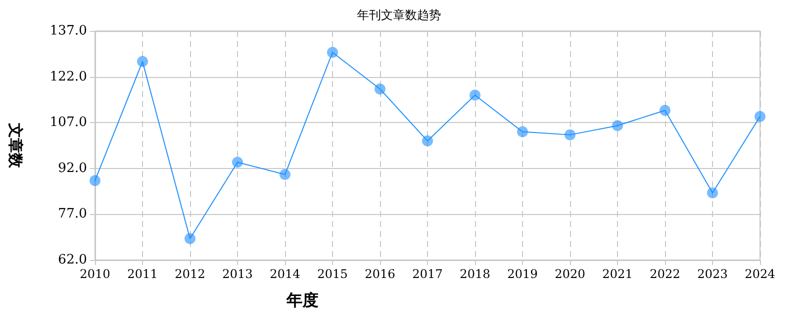 The image size is (798, 330). What do you see at coordinates (190, 274) in the screenshot?
I see `x-tick-label: 2012` at bounding box center [190, 274].